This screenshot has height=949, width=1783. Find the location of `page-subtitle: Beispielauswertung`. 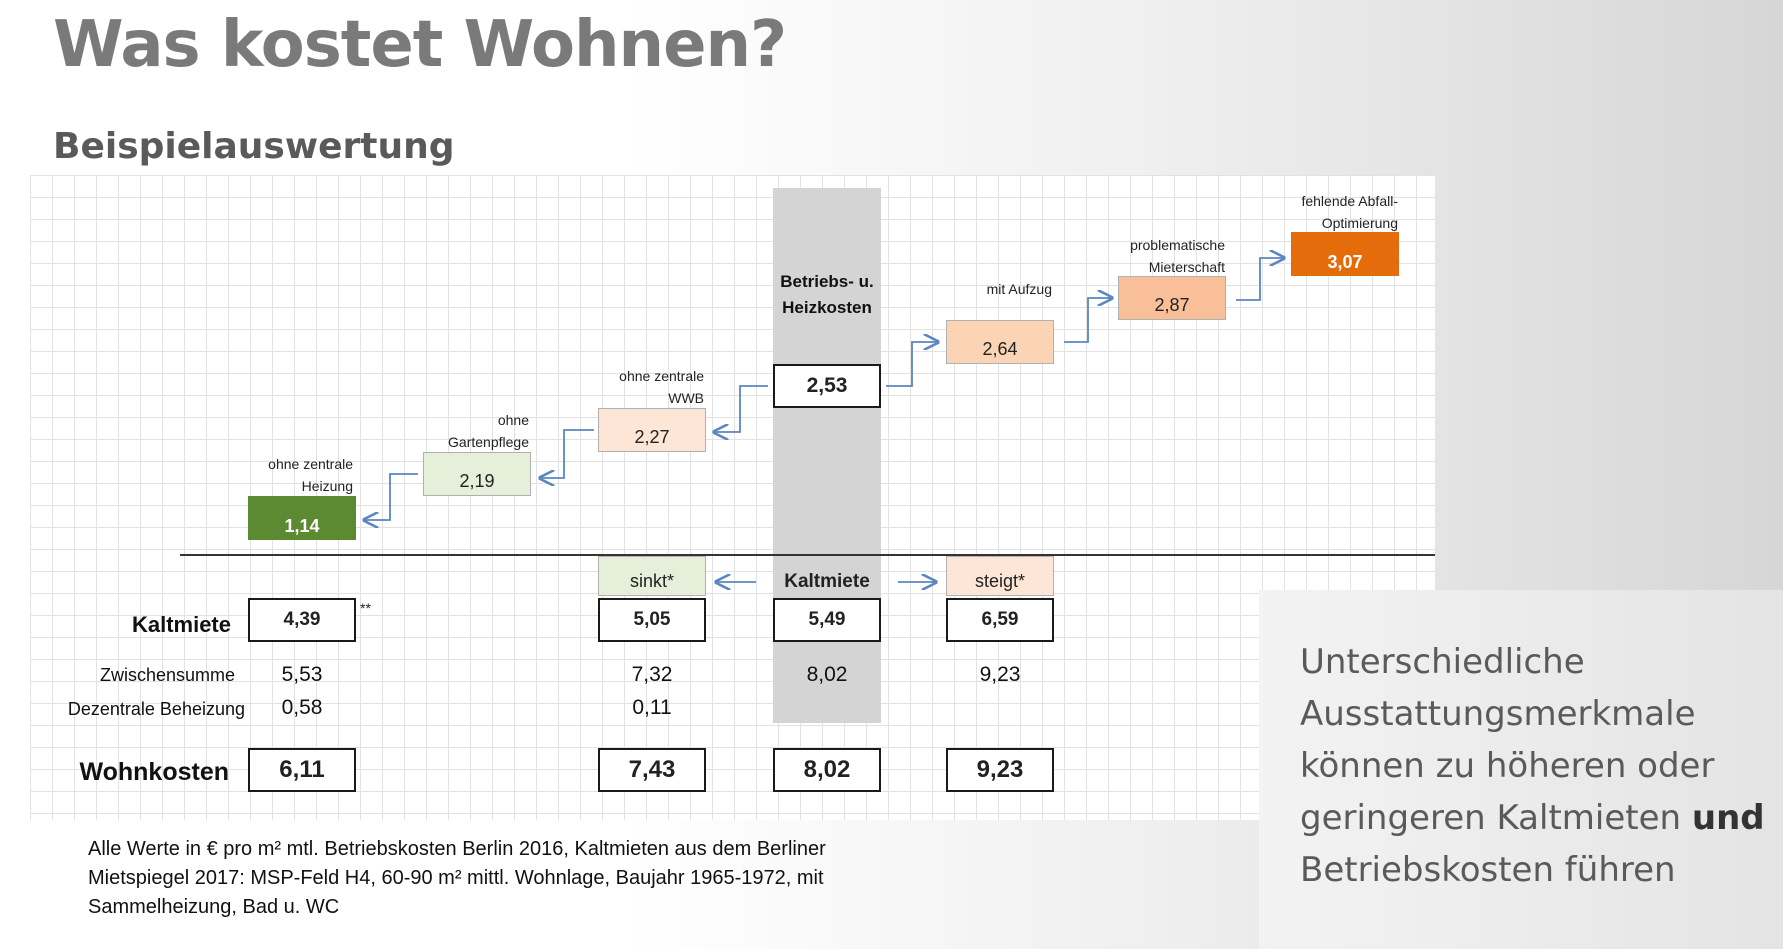

page-subtitle: Beispielauswertung is located at coordinates (254, 146).